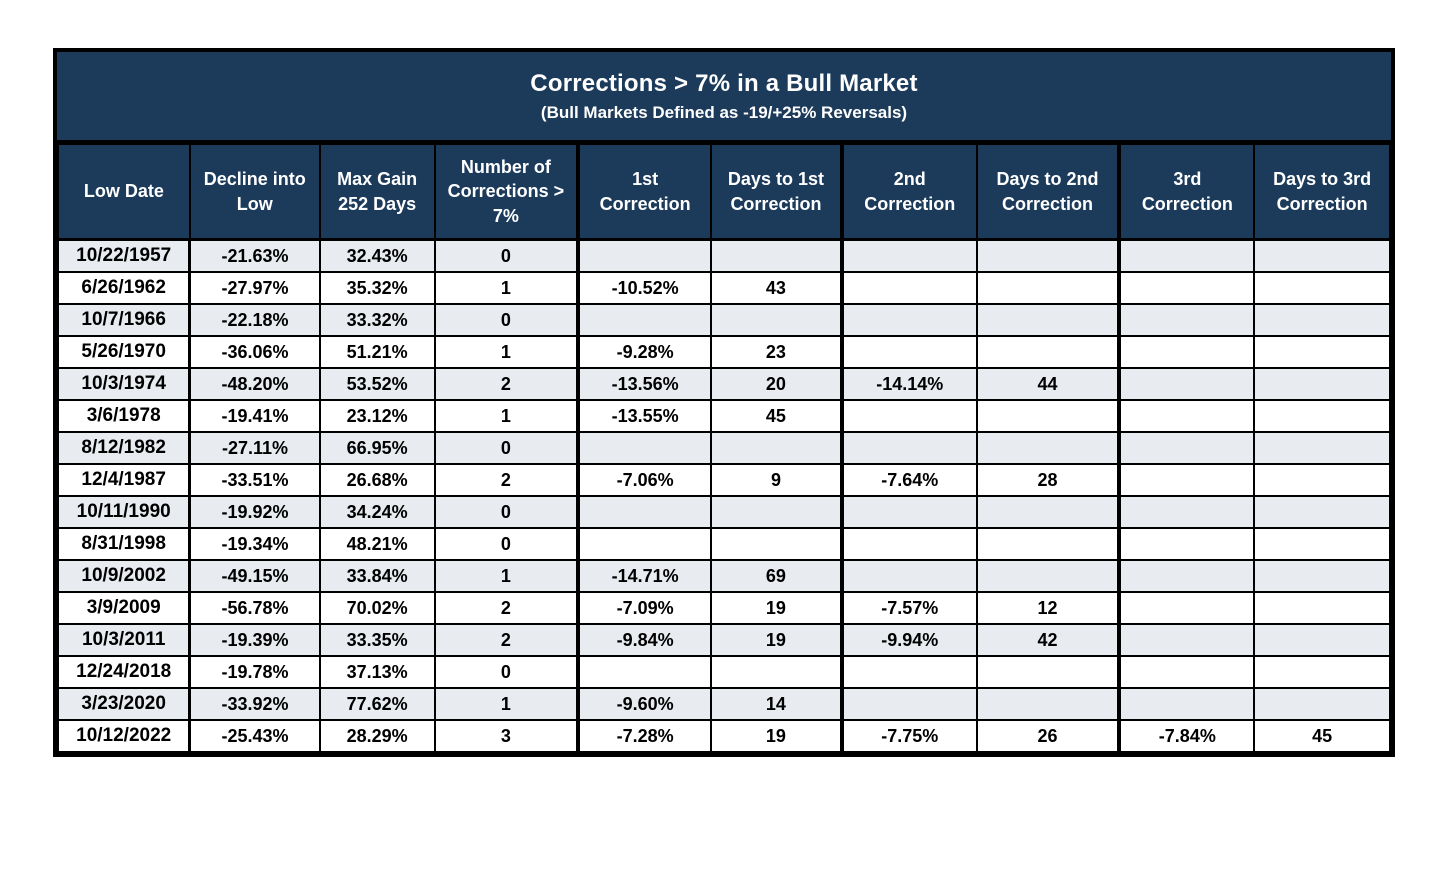 The height and width of the screenshot is (880, 1456). I want to click on table-cell: -7.84%, so click(1186, 736).